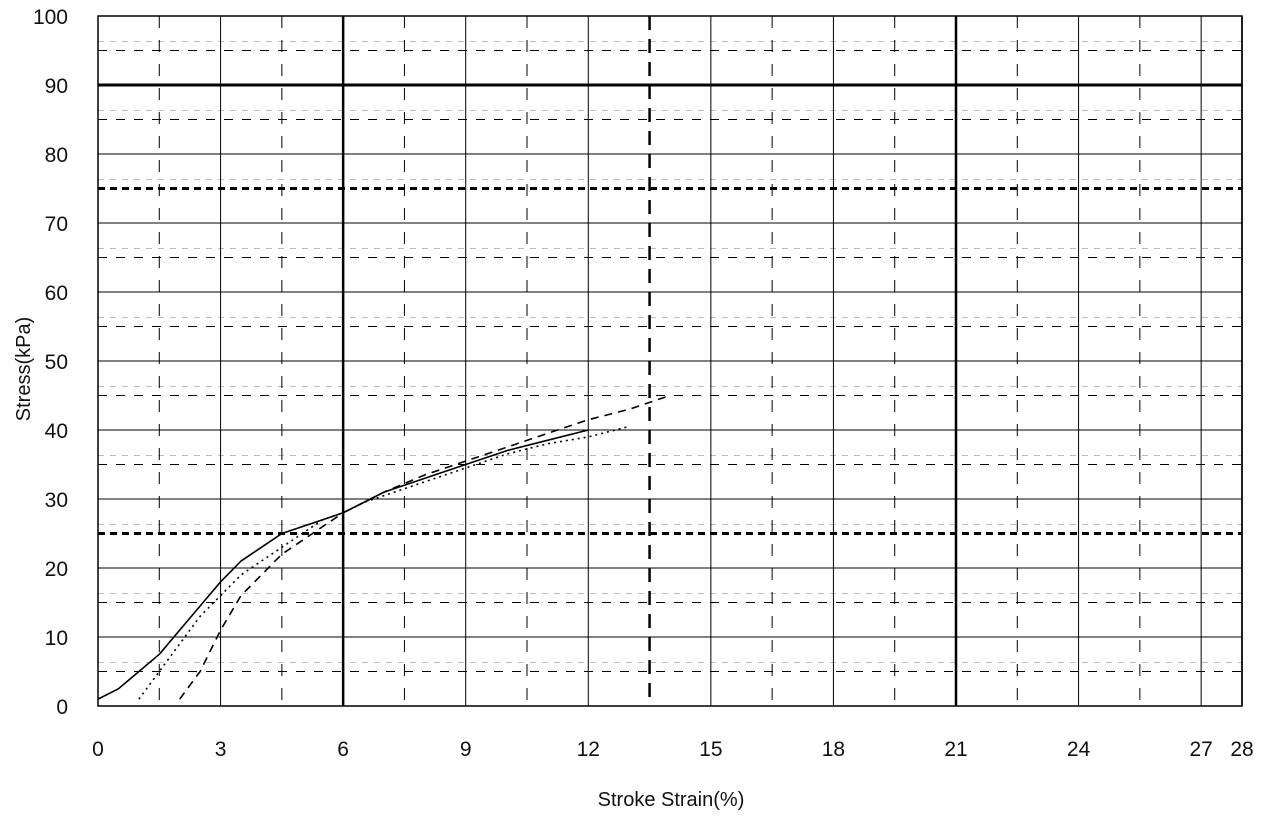  What do you see at coordinates (56, 500) in the screenshot?
I see `y-tick-label: 30` at bounding box center [56, 500].